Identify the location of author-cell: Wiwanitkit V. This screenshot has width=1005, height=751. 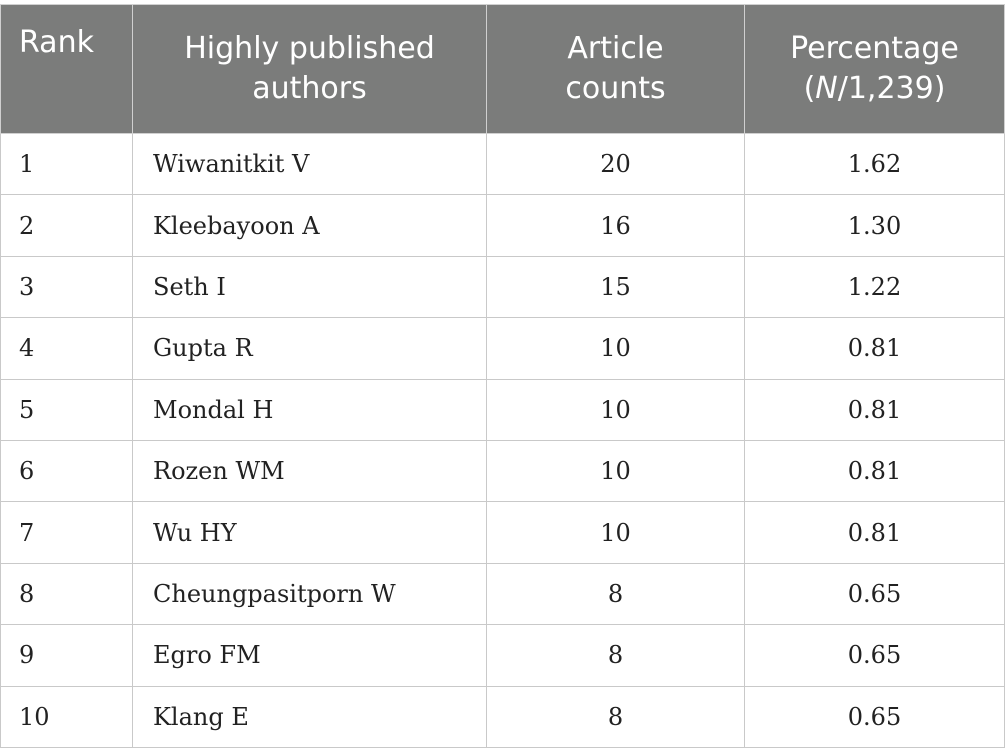
(309, 164).